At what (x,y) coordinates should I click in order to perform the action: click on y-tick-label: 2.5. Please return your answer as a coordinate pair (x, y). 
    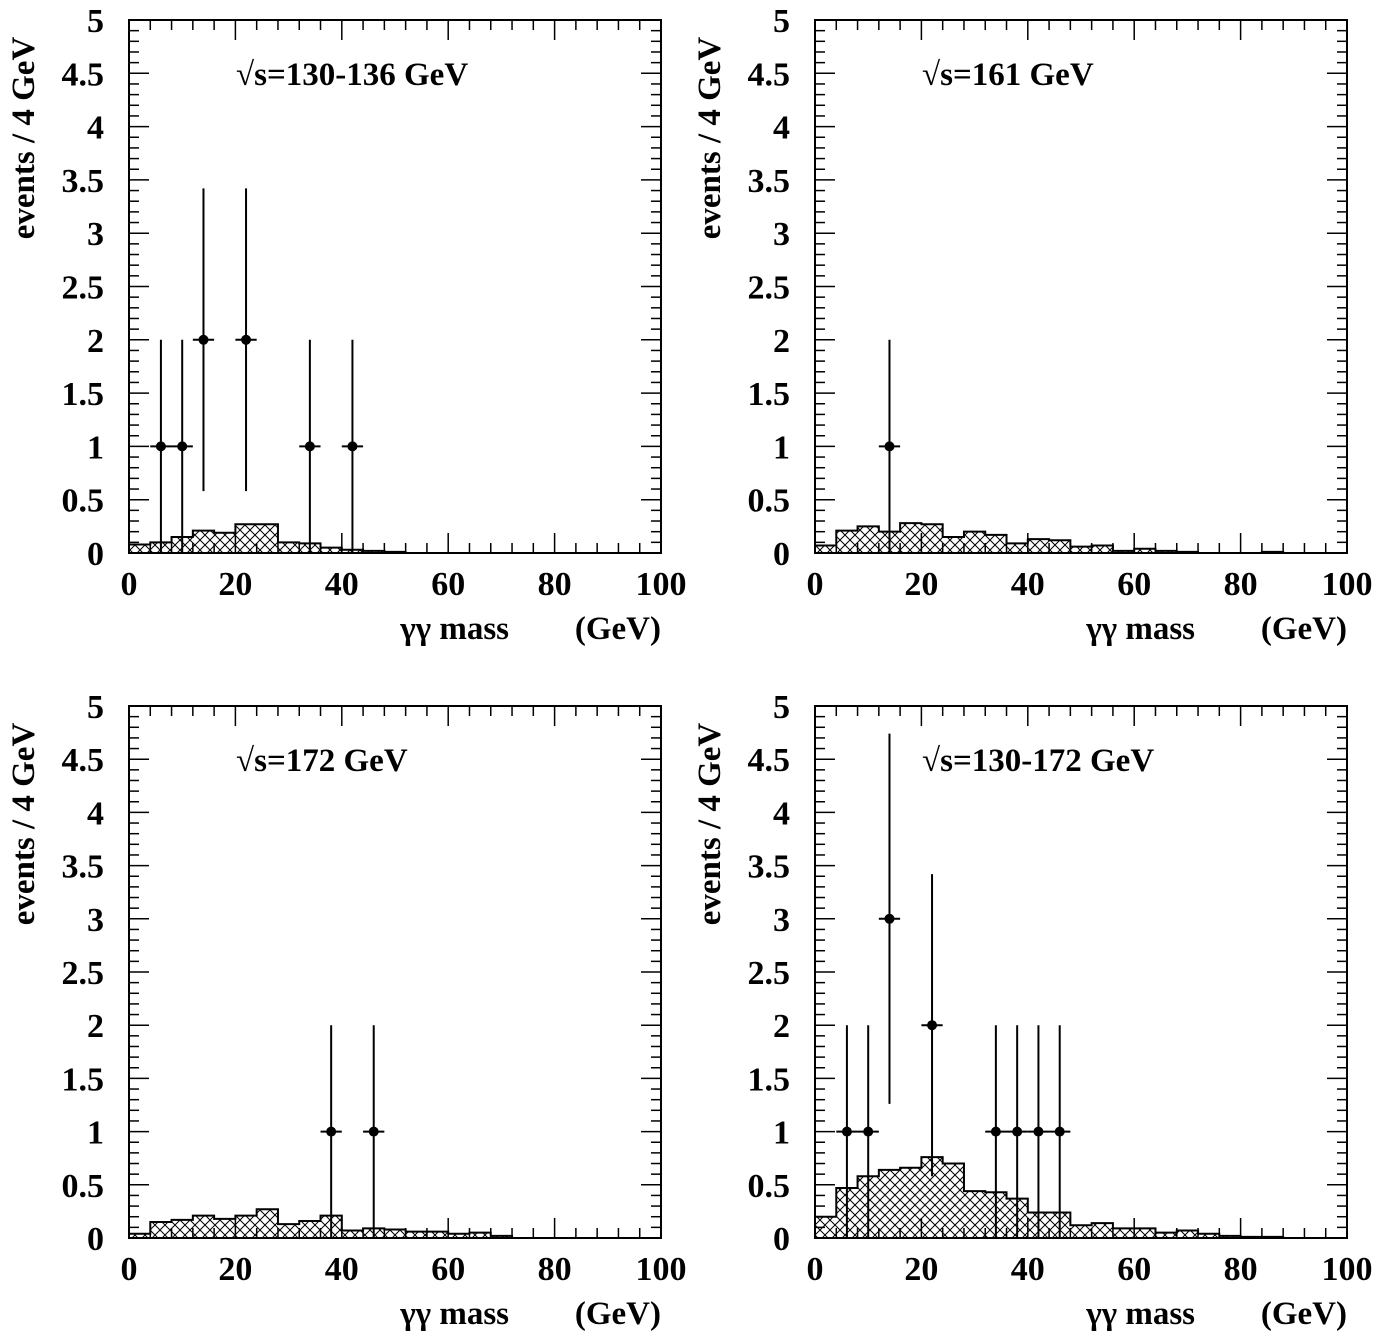
    Looking at the image, I should click on (83, 973).